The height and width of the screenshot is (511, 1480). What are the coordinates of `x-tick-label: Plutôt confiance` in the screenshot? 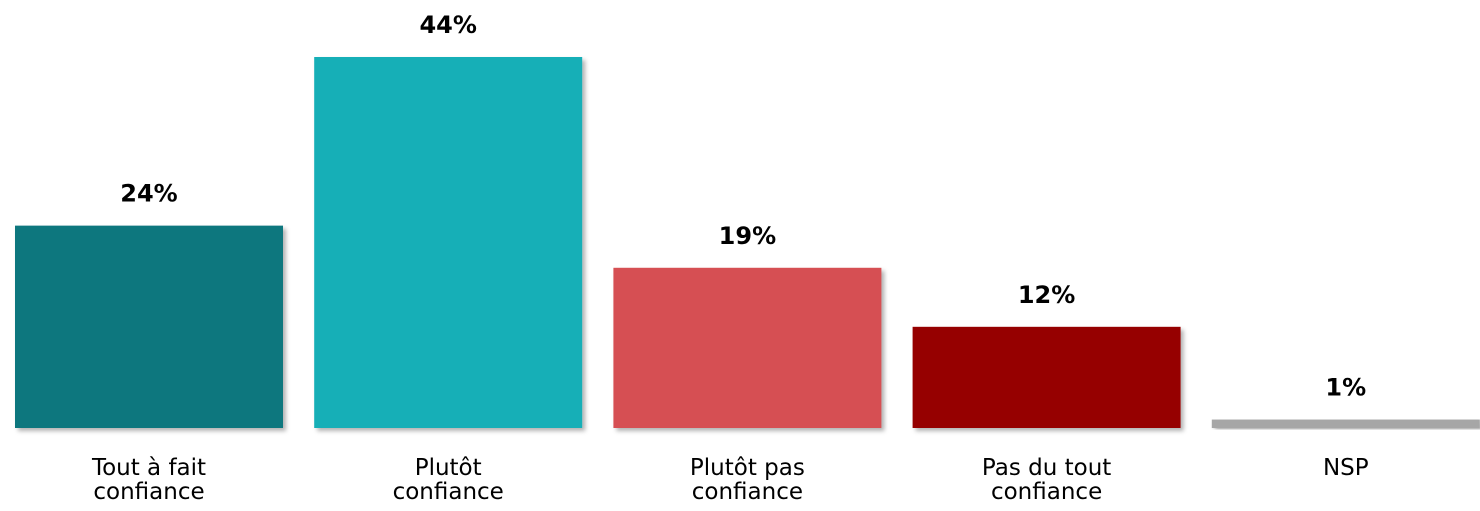 It's located at (448, 480).